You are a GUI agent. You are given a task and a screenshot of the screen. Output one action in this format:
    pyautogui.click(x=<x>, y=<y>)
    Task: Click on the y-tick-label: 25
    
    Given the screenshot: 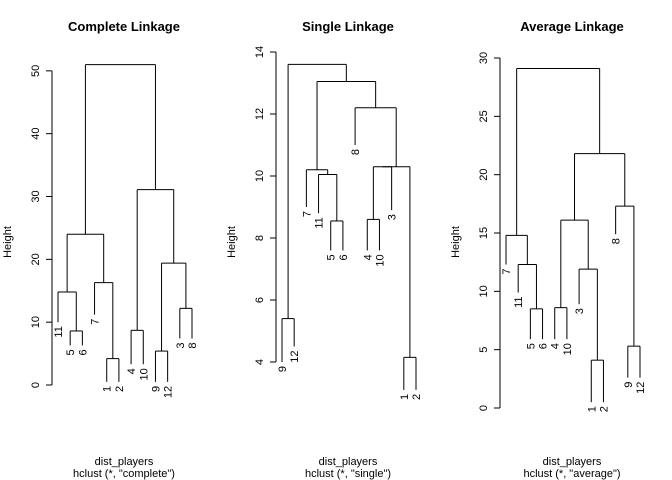 What is the action you would take?
    pyautogui.click(x=484, y=116)
    